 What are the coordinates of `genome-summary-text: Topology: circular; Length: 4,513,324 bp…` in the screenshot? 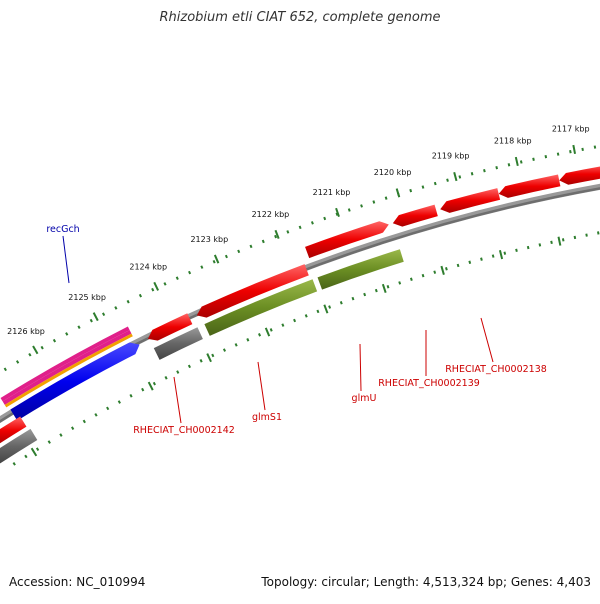 It's located at (426, 582).